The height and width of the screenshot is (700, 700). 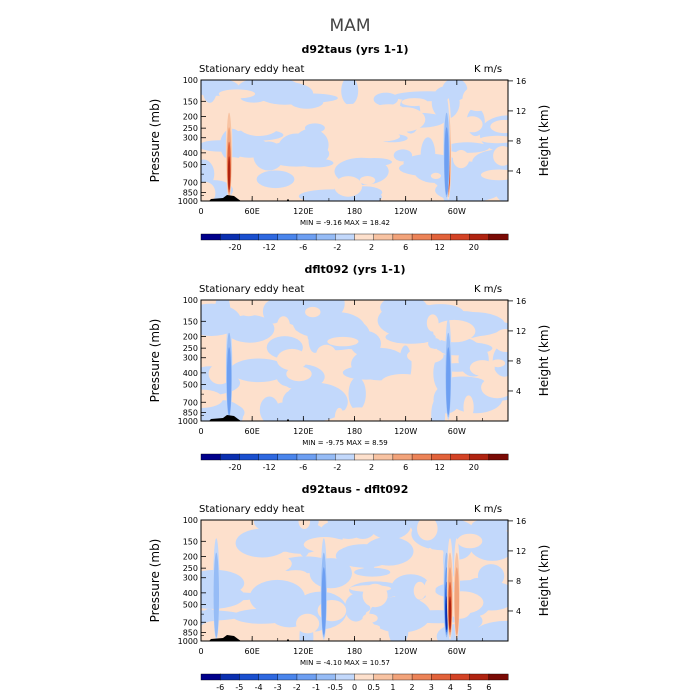 What do you see at coordinates (190, 373) in the screenshot?
I see `y-tick-label: 400` at bounding box center [190, 373].